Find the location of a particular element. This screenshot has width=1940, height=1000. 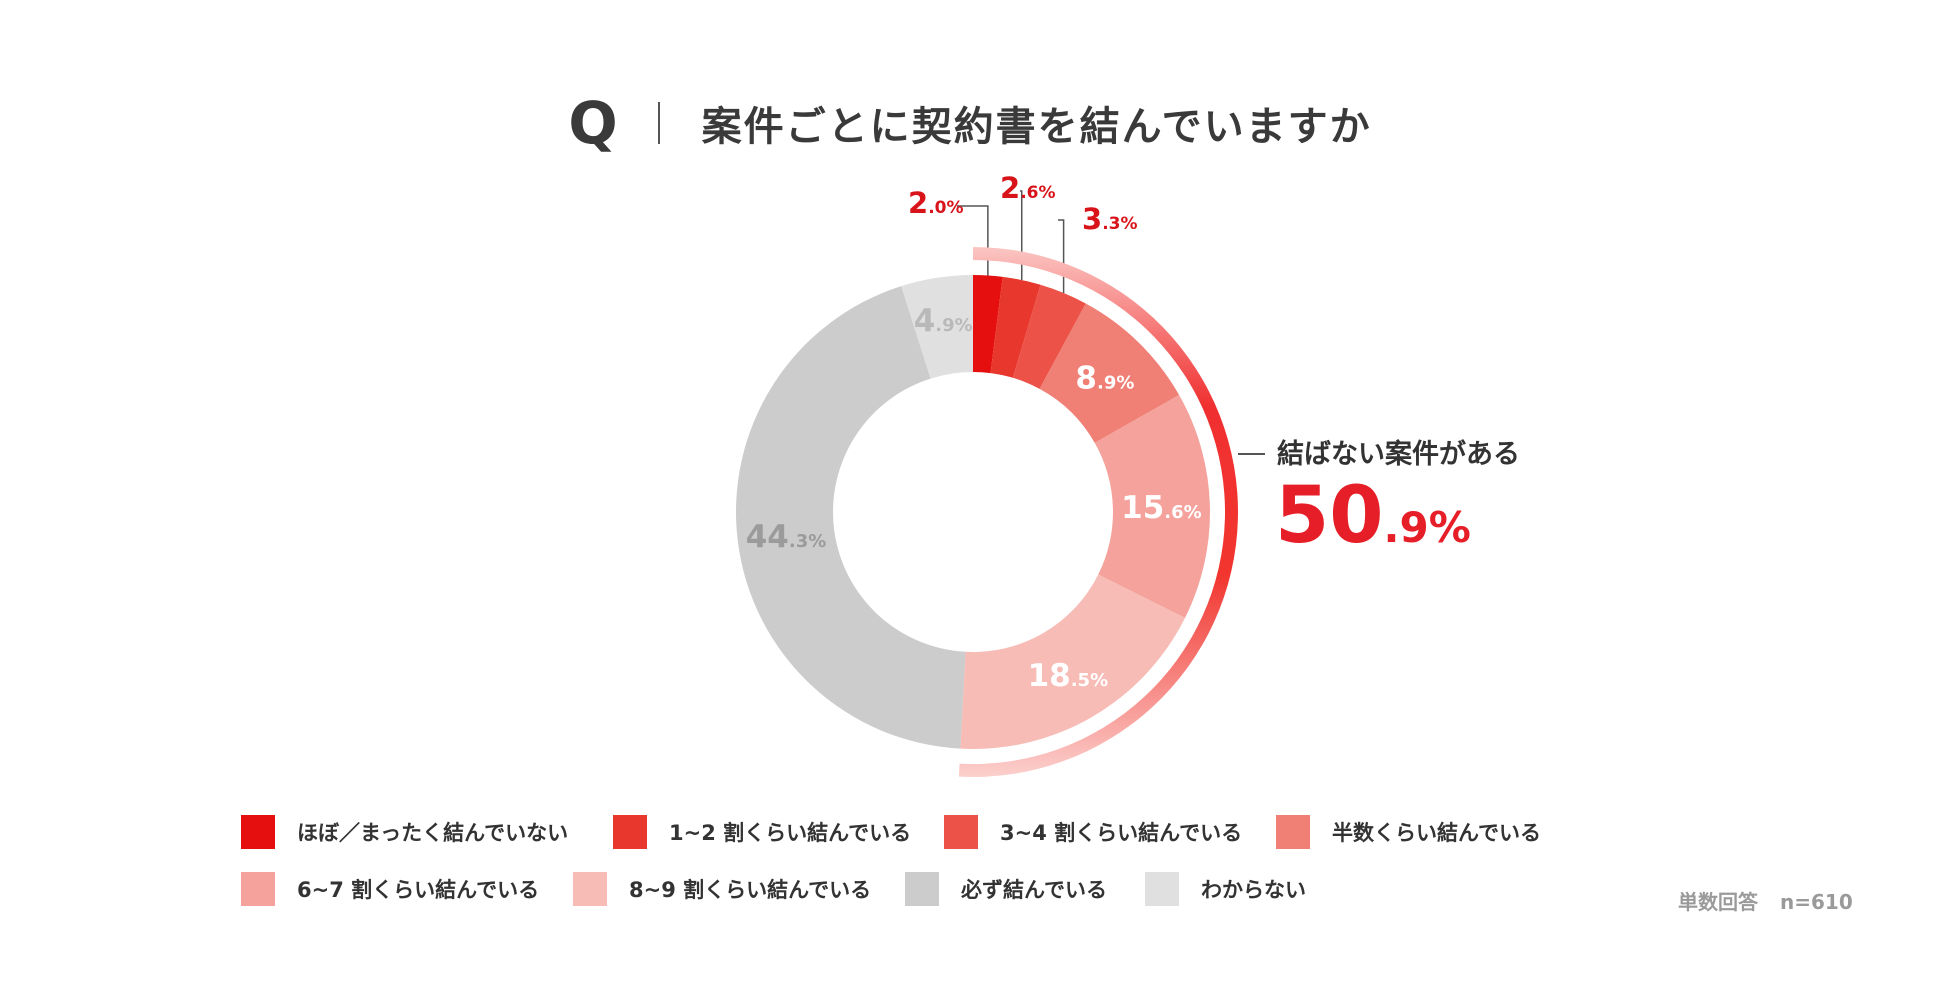

highlight-label: 結ばない案件がある is located at coordinates (1398, 454).